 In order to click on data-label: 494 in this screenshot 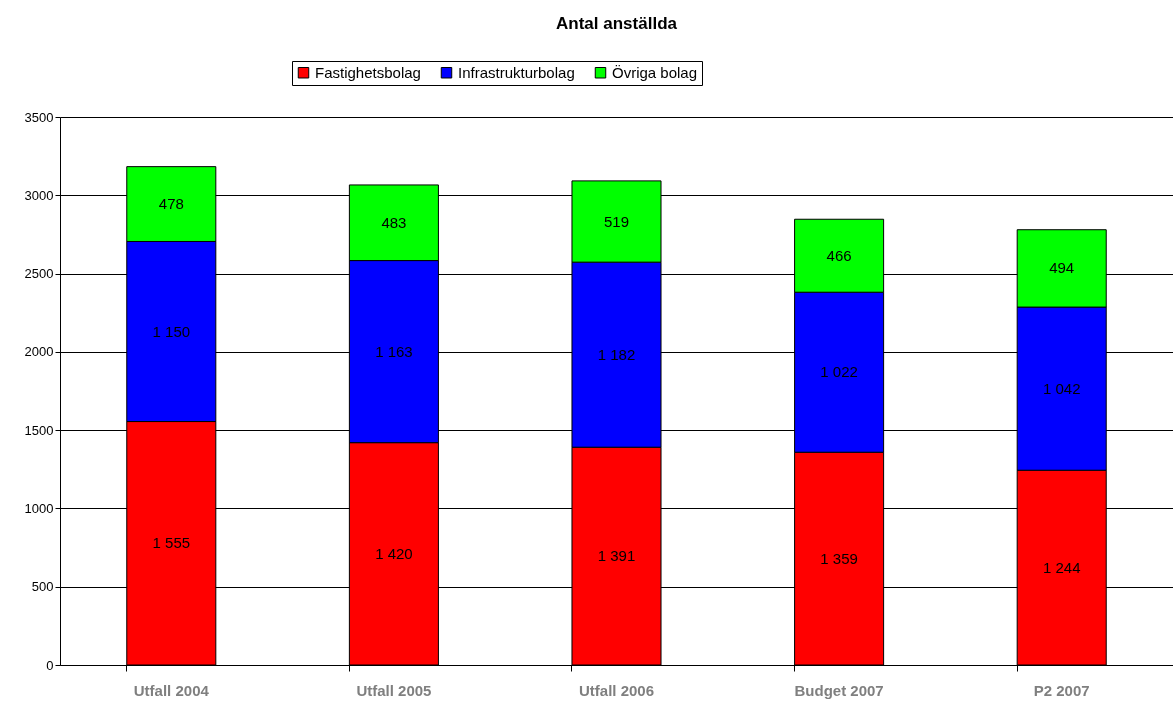, I will do `click(1062, 268)`.